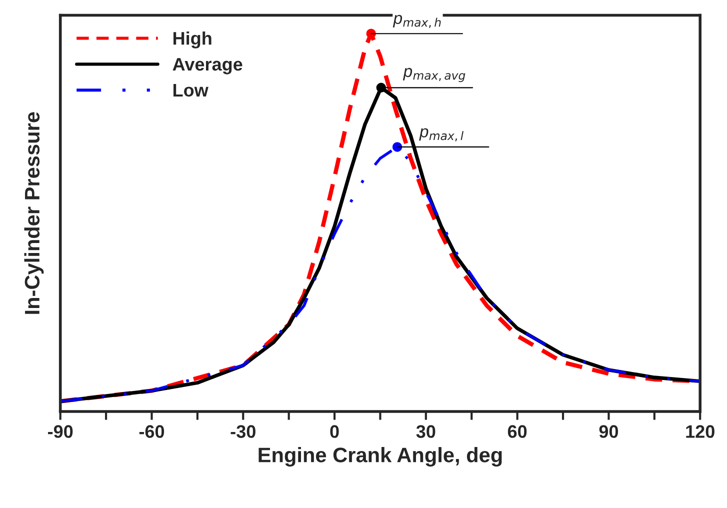 The image size is (727, 508). What do you see at coordinates (700, 431) in the screenshot?
I see `x-tick-label: 120` at bounding box center [700, 431].